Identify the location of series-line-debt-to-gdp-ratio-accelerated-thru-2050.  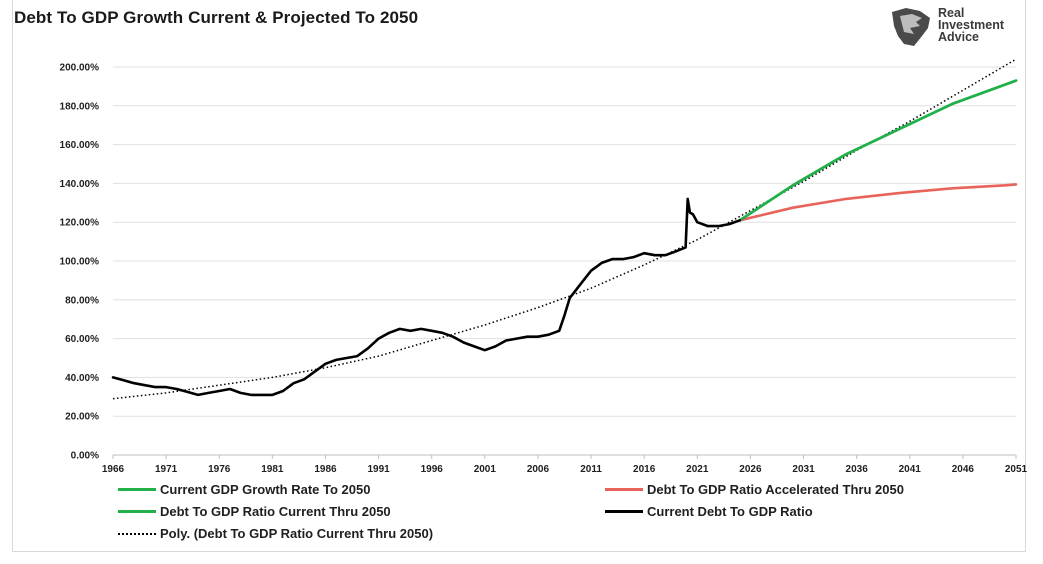
(878, 202).